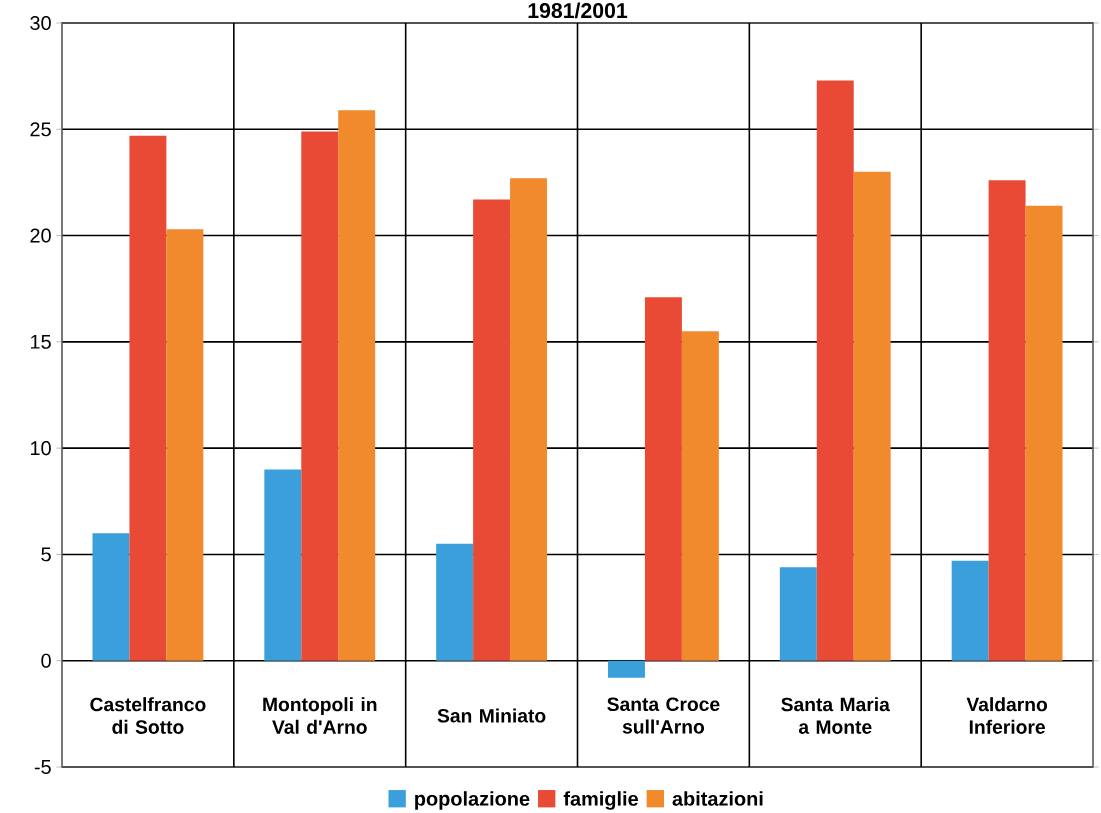  What do you see at coordinates (46, 554) in the screenshot?
I see `y-tick-label: 5` at bounding box center [46, 554].